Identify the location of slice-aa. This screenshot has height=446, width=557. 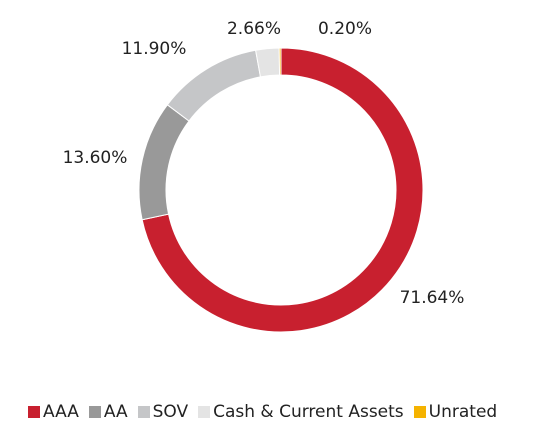
(164, 162).